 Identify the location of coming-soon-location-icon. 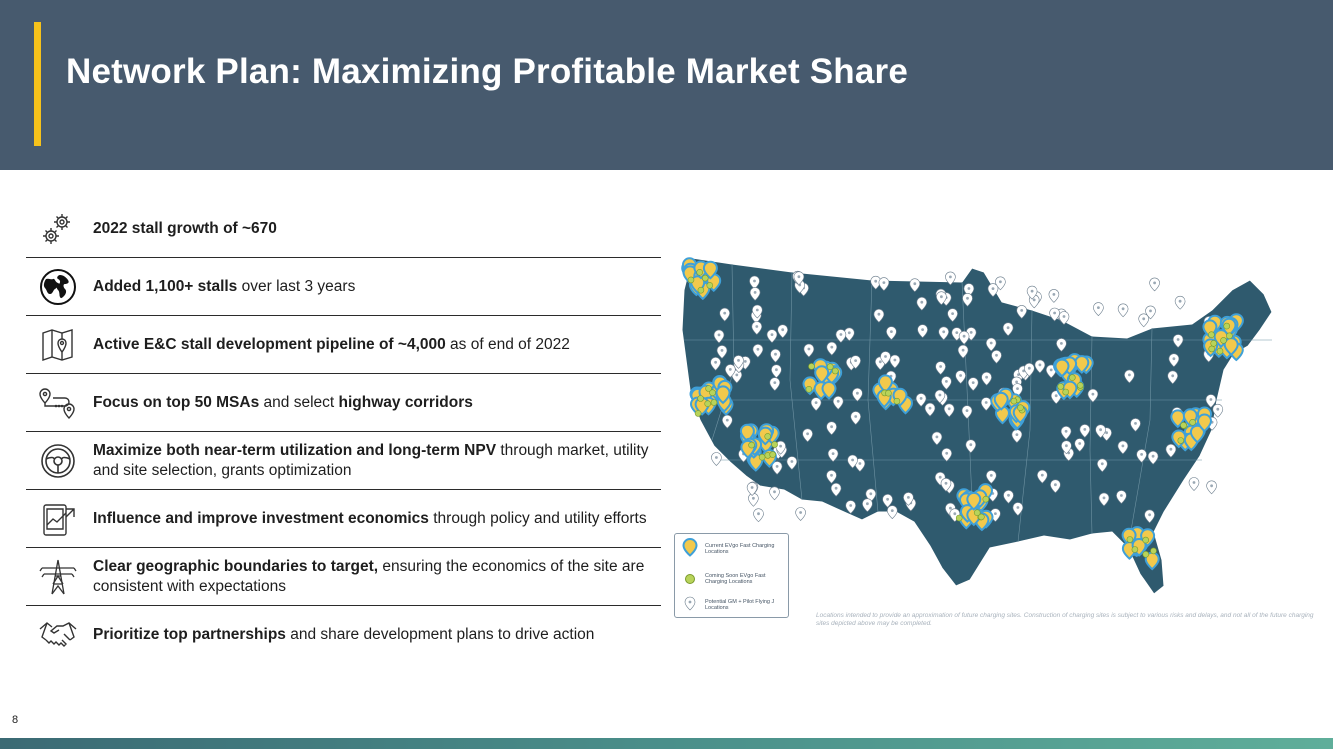
(690, 579).